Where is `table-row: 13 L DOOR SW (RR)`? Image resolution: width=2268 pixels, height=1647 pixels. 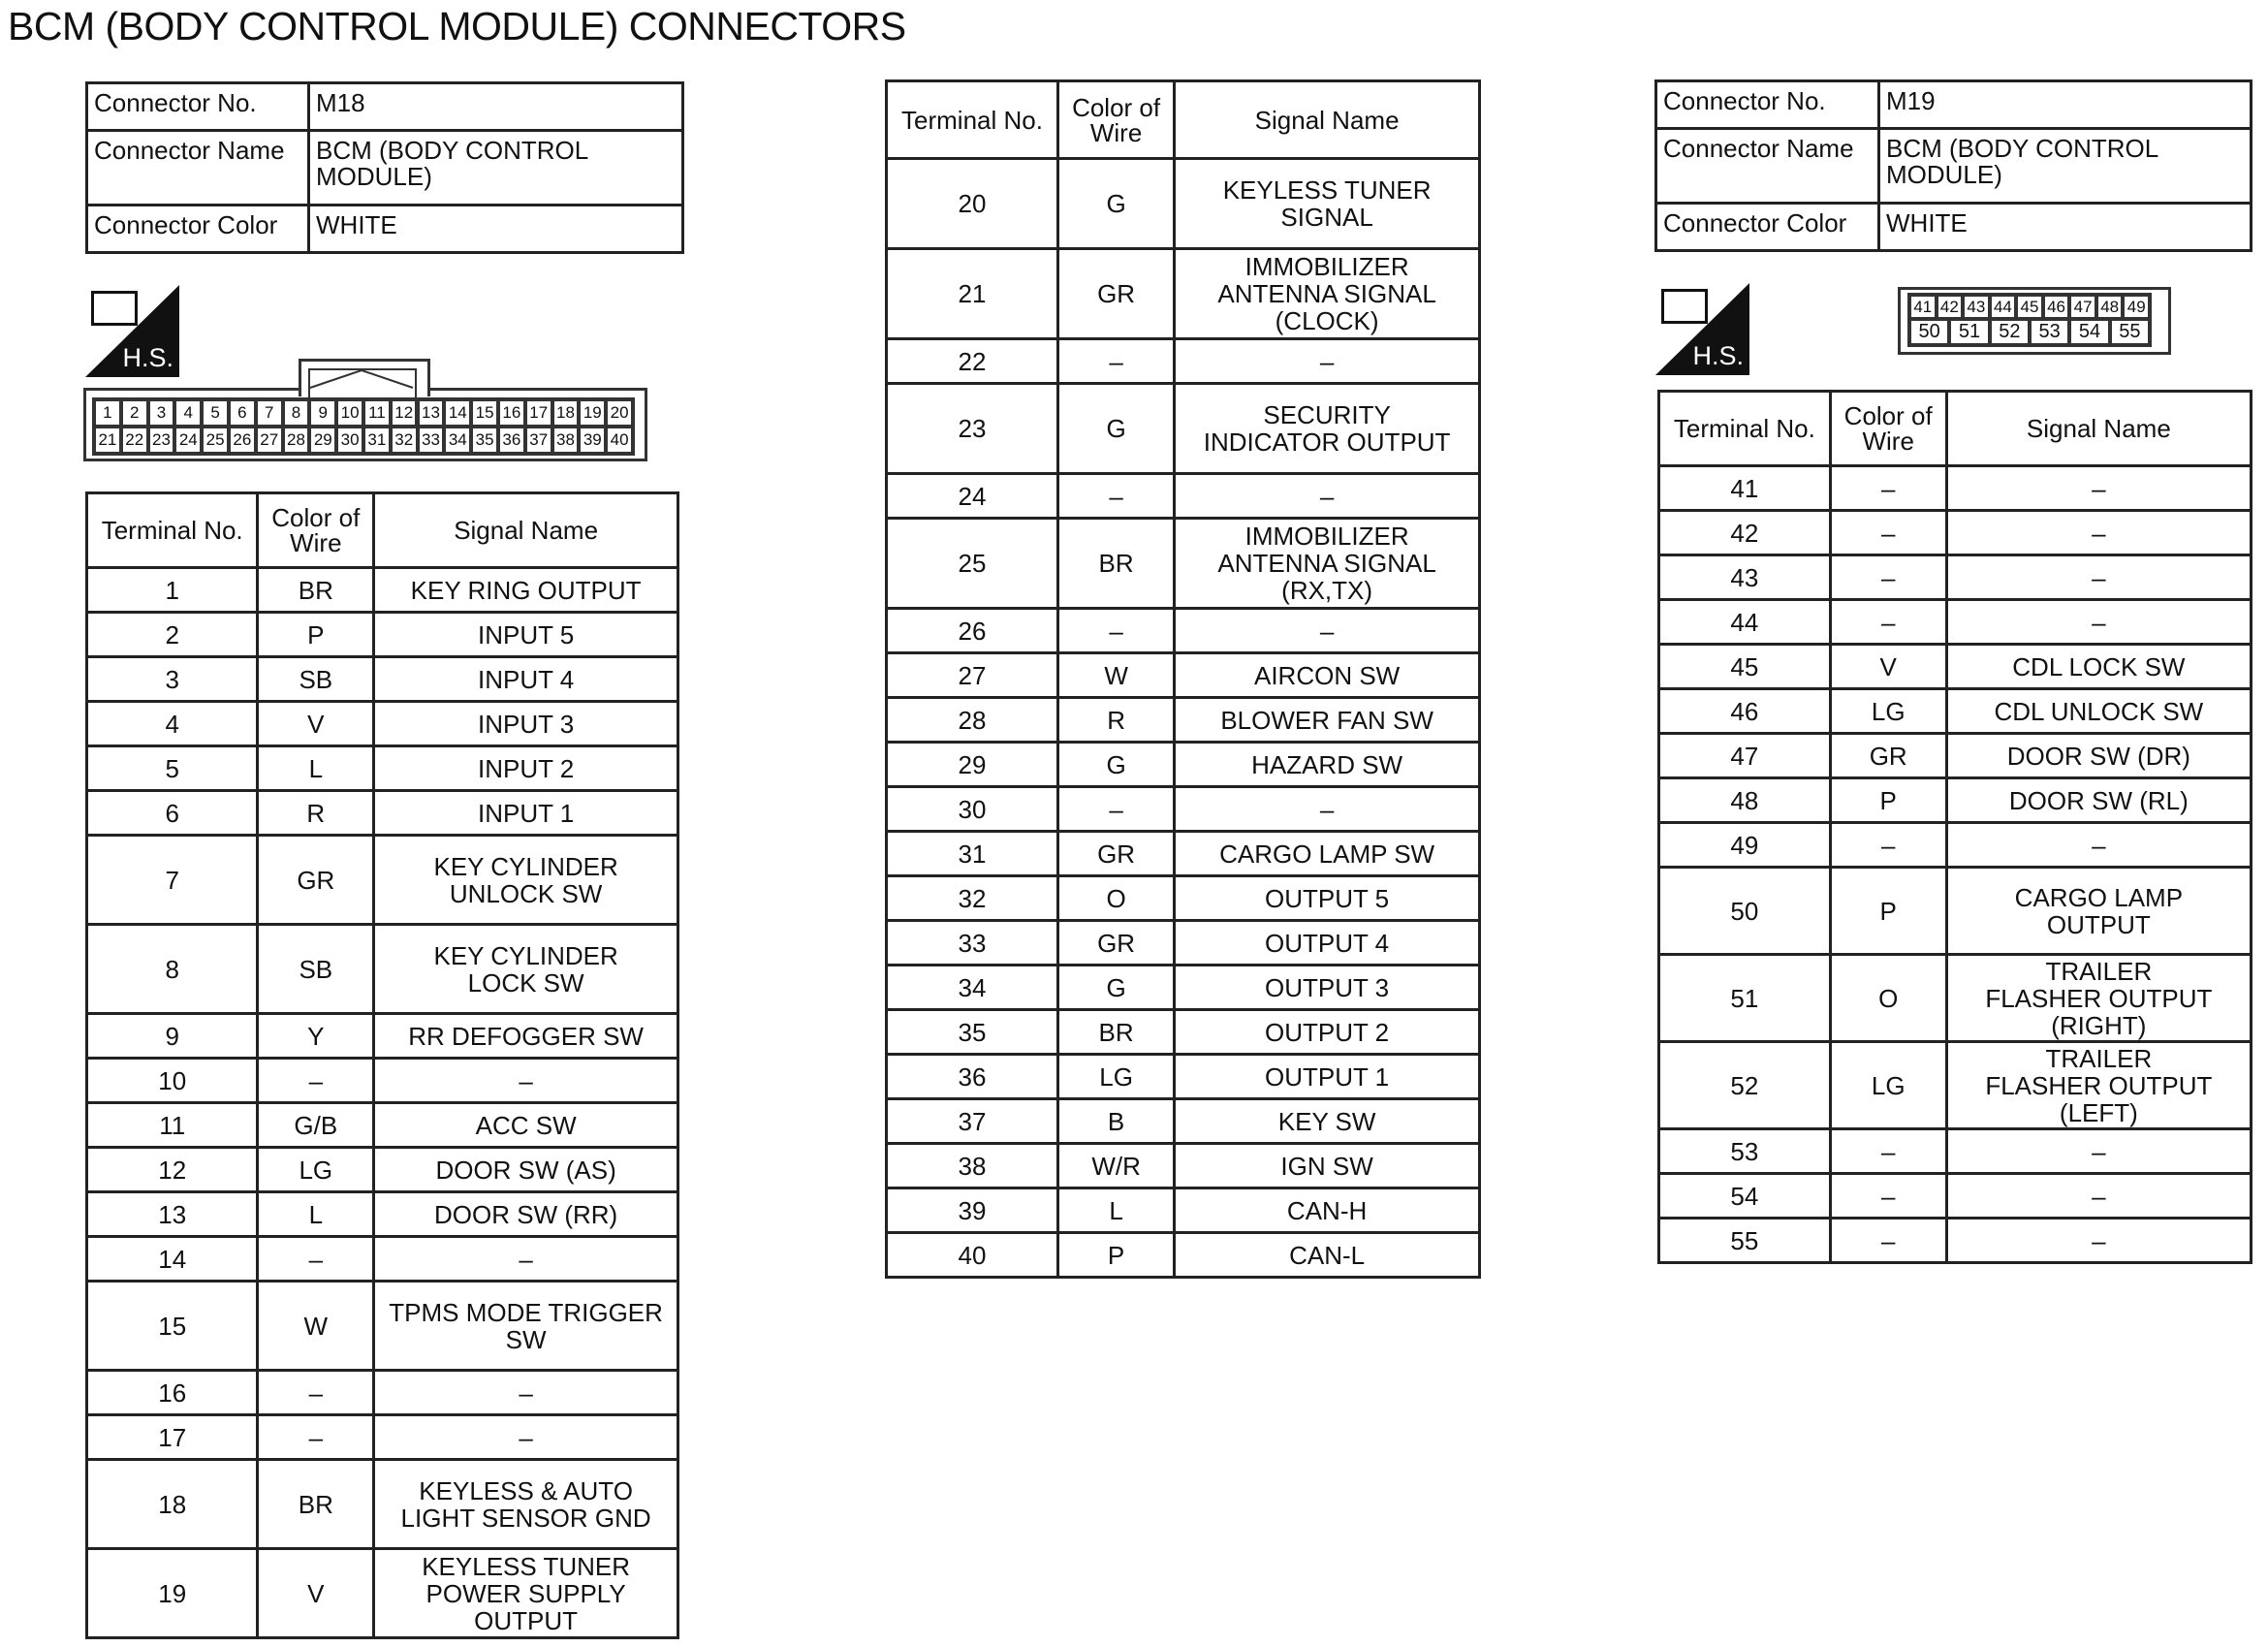 table-row: 13 L DOOR SW (RR) is located at coordinates (382, 1214).